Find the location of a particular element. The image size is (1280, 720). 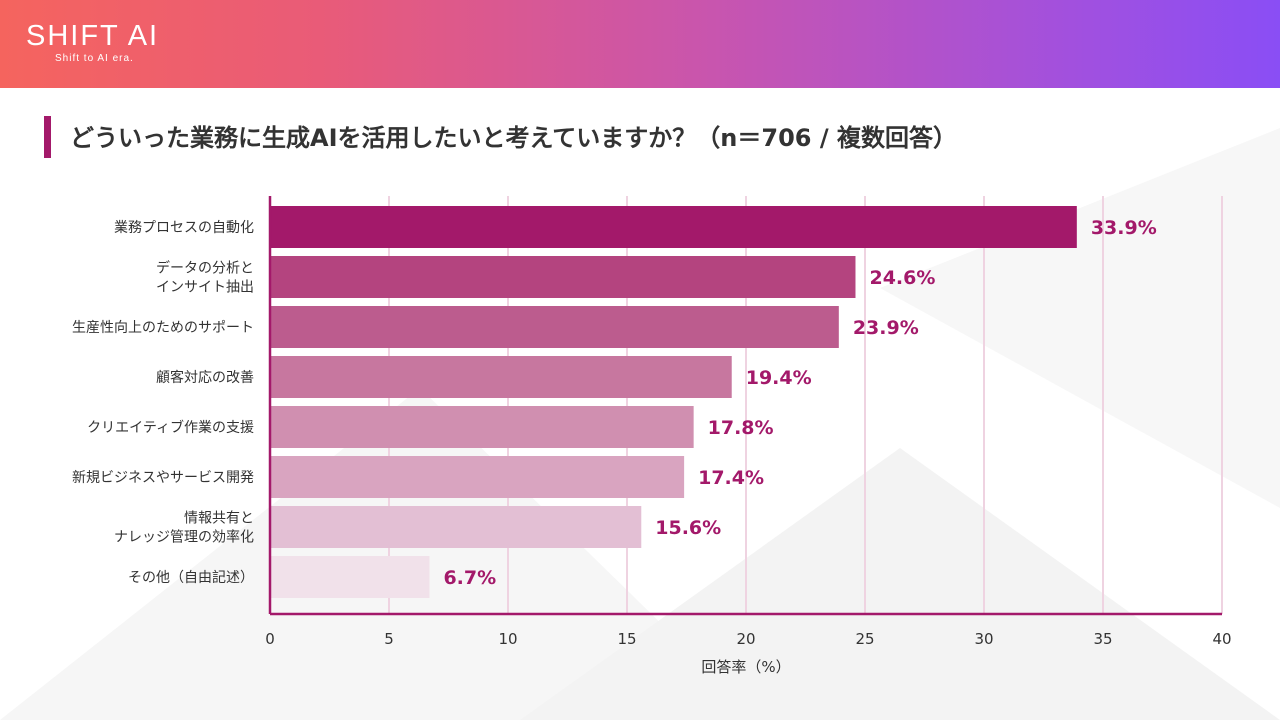

logo-tagline: Shift to AI era. is located at coordinates (94, 58).